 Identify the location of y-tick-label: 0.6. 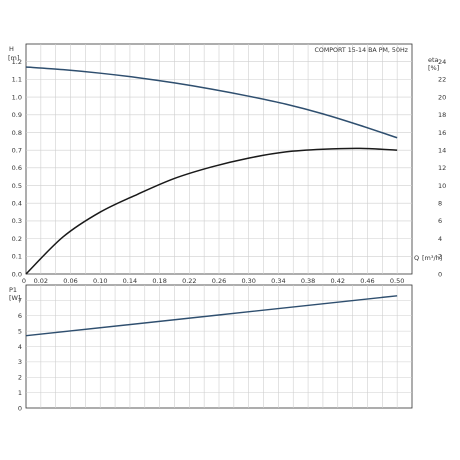
(17, 168).